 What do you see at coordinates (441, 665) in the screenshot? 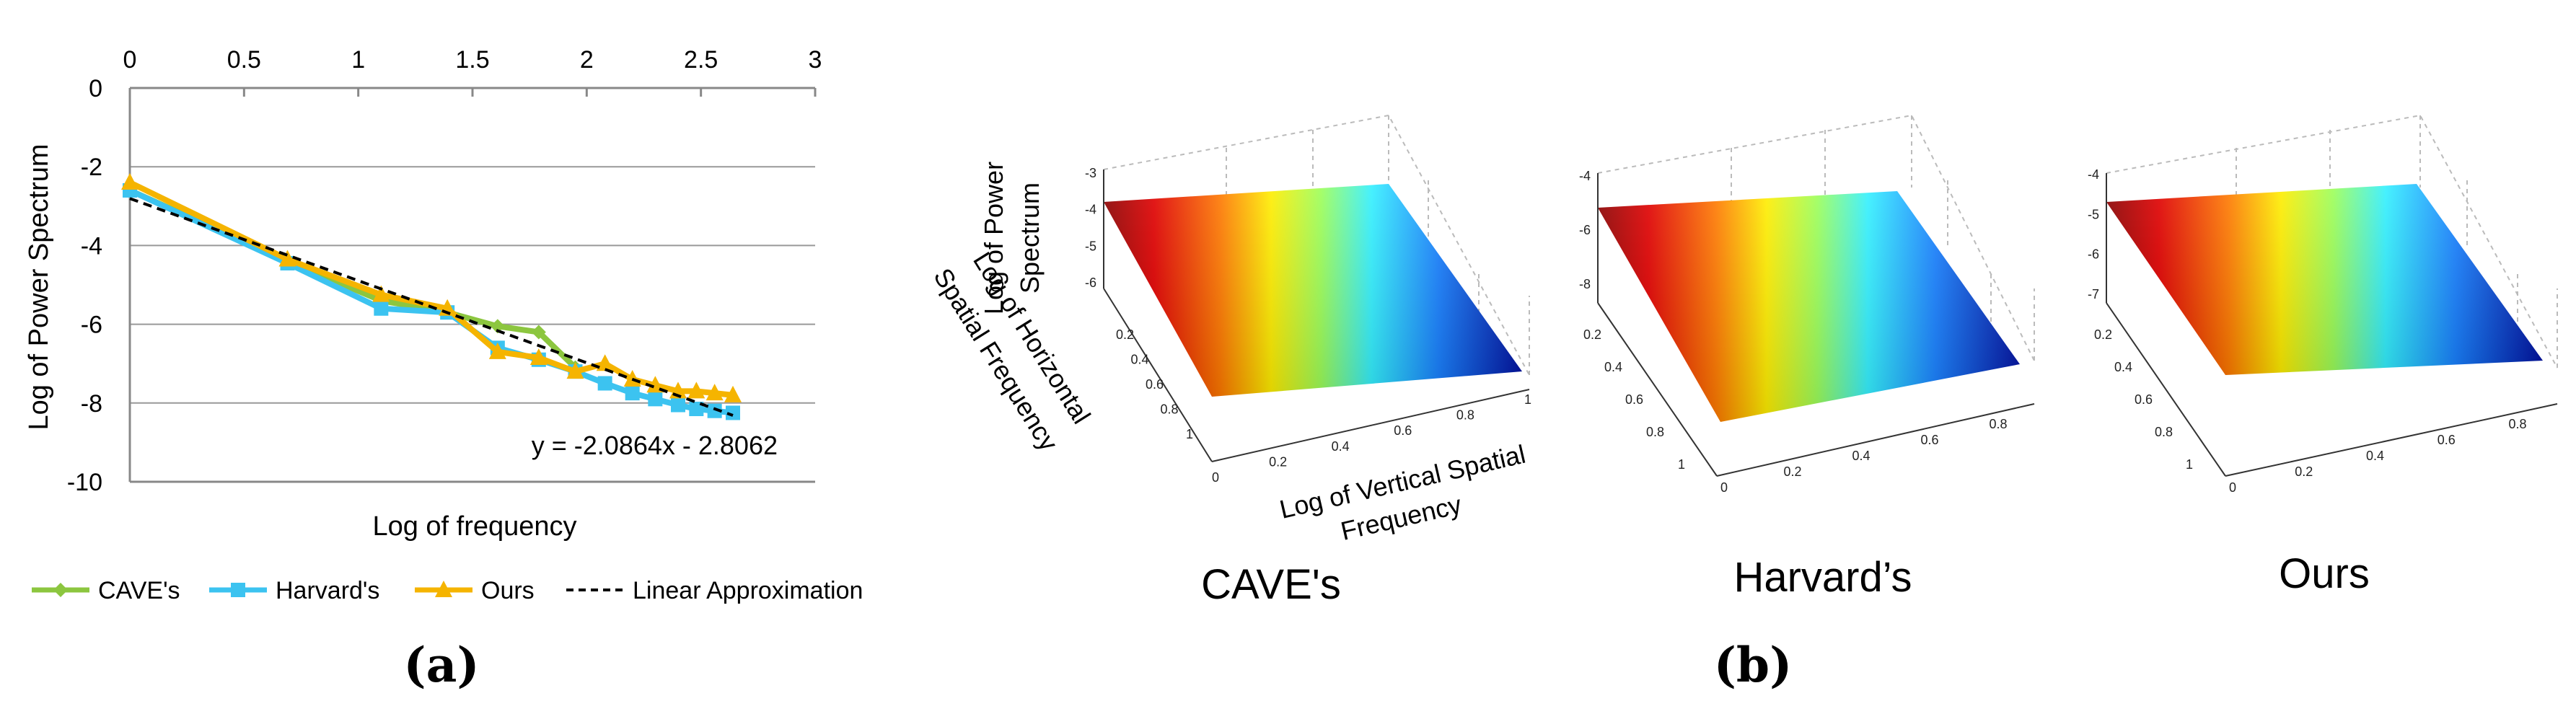
I see `panel-a-label: (a)` at bounding box center [441, 665].